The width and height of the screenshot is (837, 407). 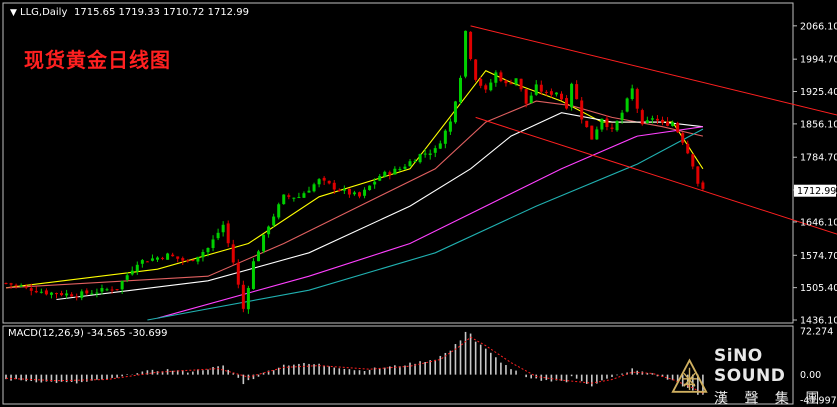 What do you see at coordinates (689, 375) in the screenshot?
I see `logo-emblem-icon` at bounding box center [689, 375].